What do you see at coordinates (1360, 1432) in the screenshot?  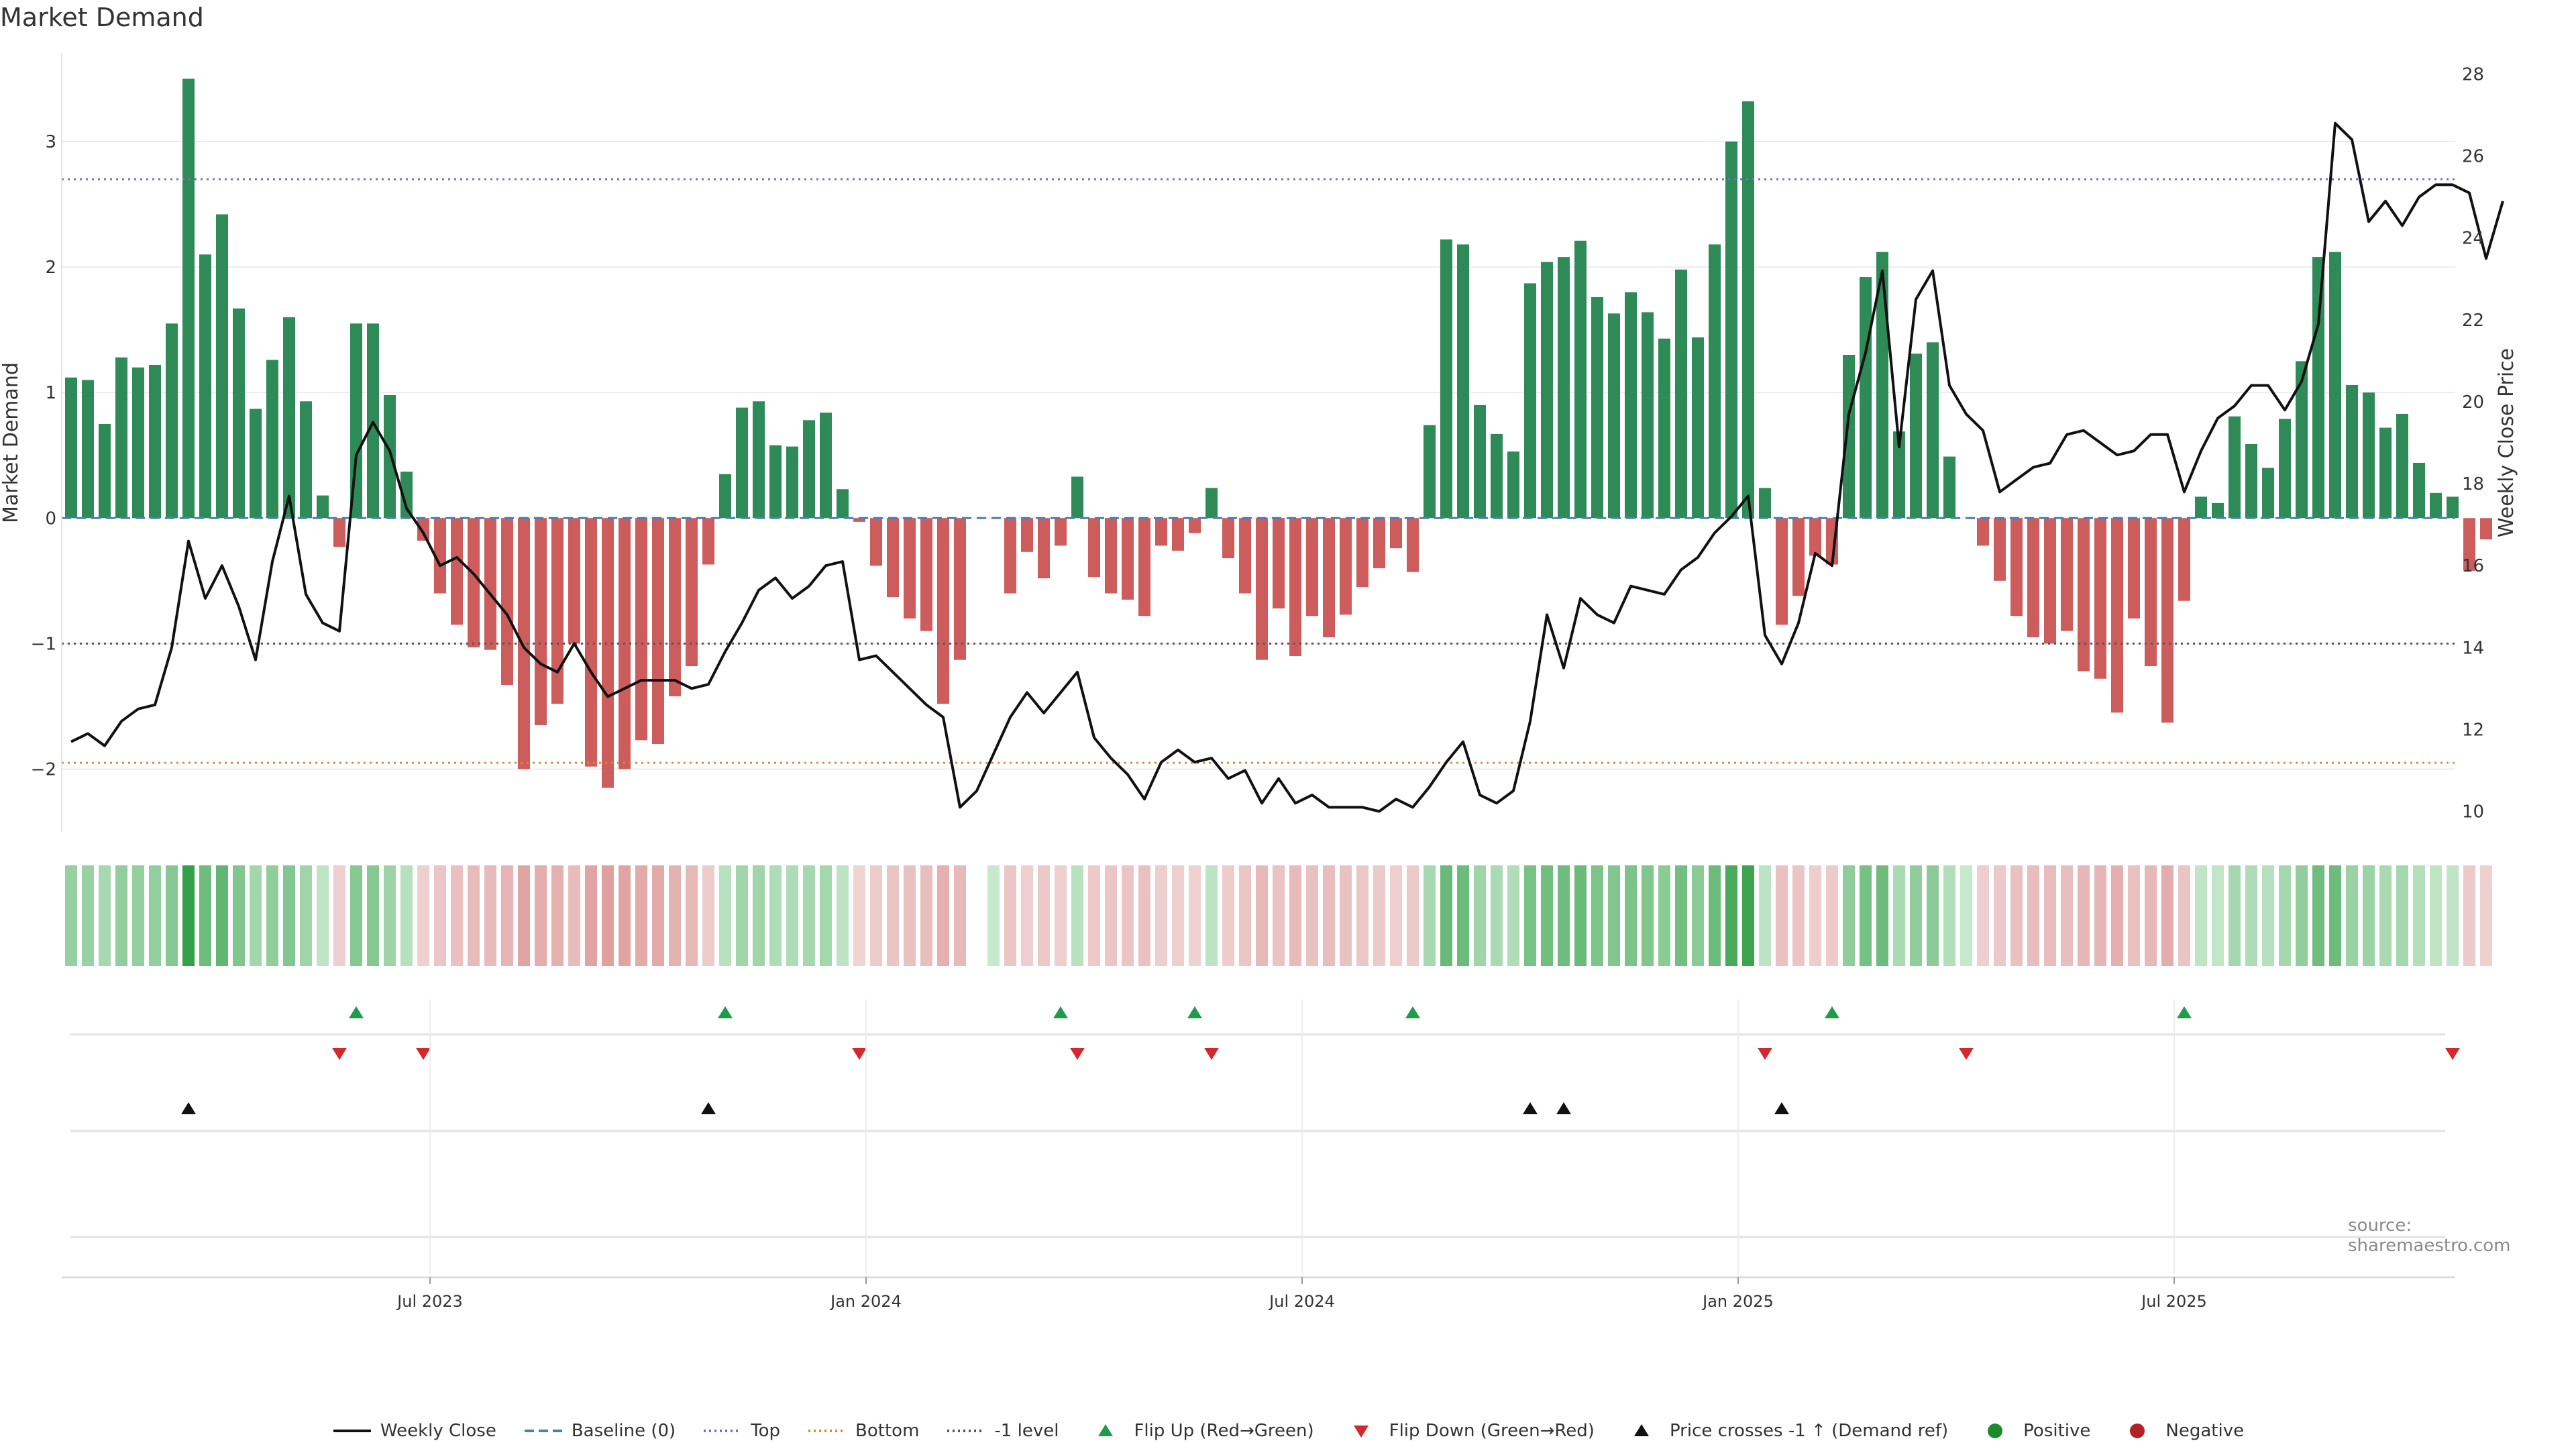 I see `triangle-down-icon` at bounding box center [1360, 1432].